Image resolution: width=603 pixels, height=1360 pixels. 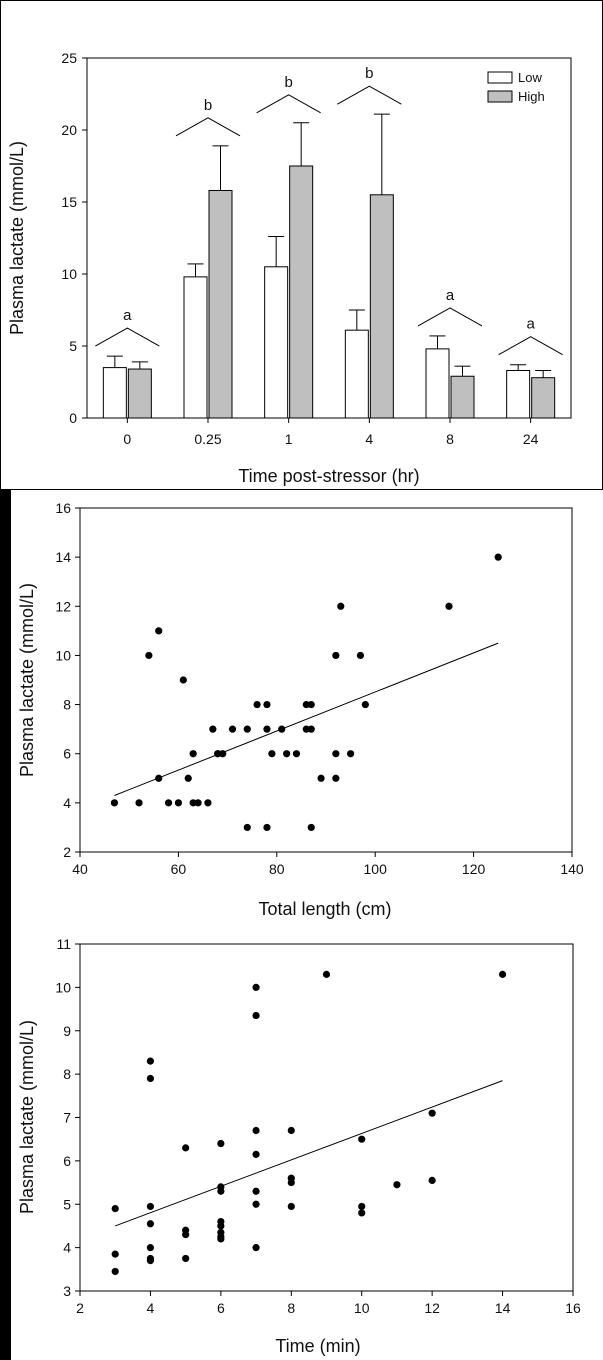 What do you see at coordinates (289, 439) in the screenshot?
I see `x-tick-label: 1` at bounding box center [289, 439].